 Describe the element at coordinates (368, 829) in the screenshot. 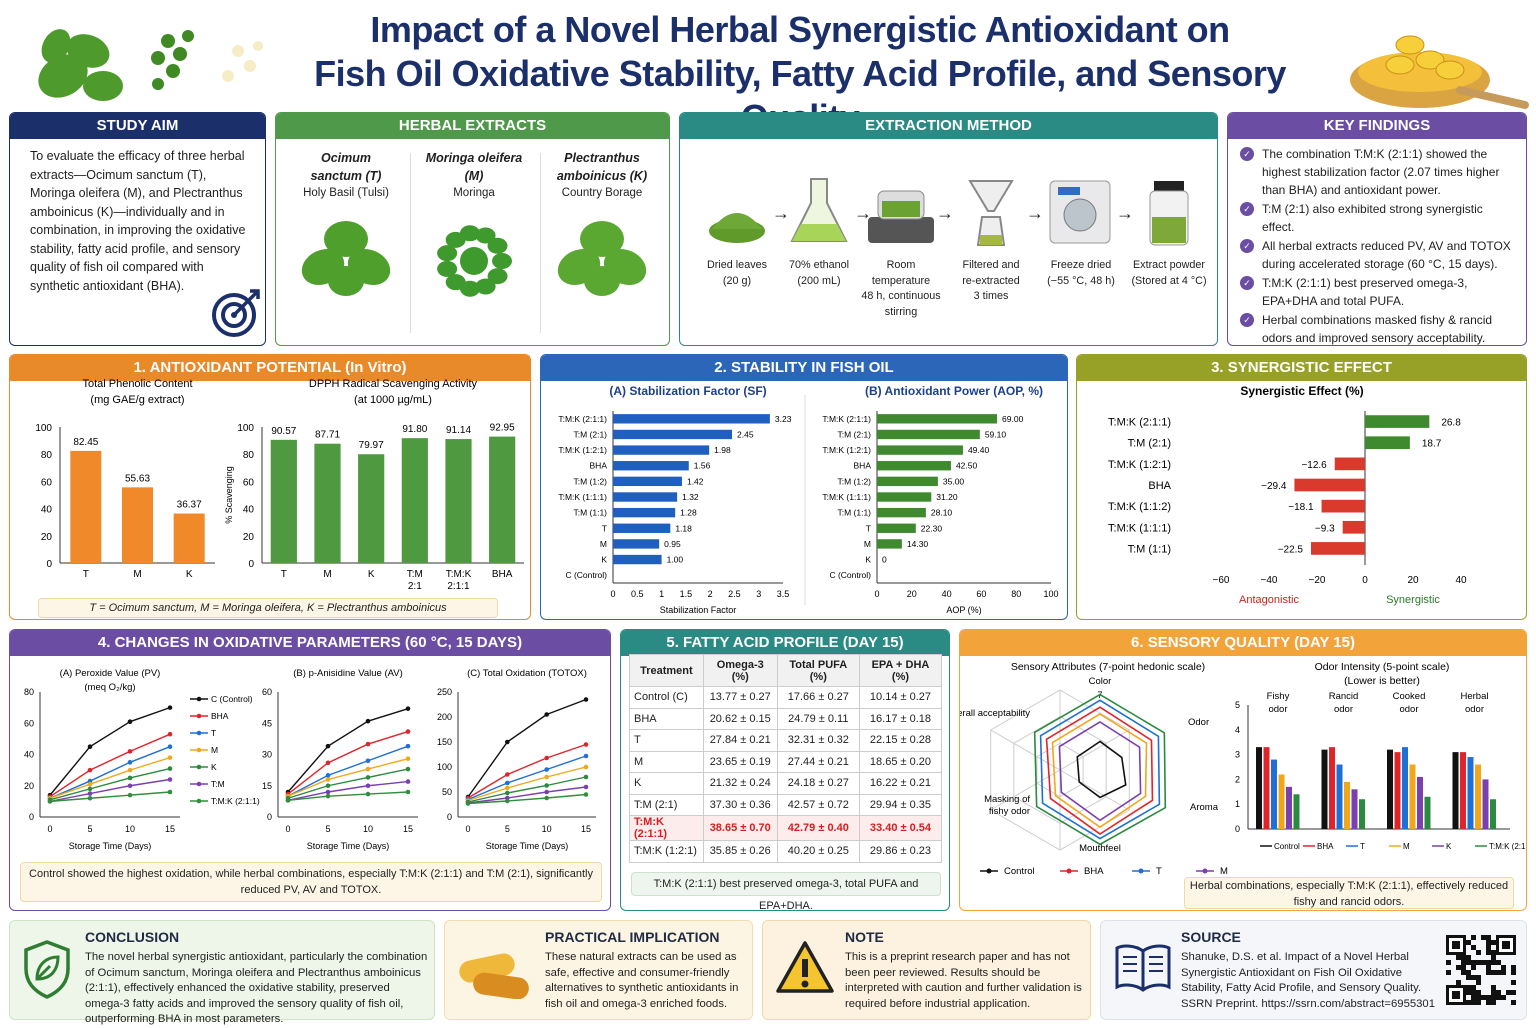

I see `x-tick-label: 10` at that location.